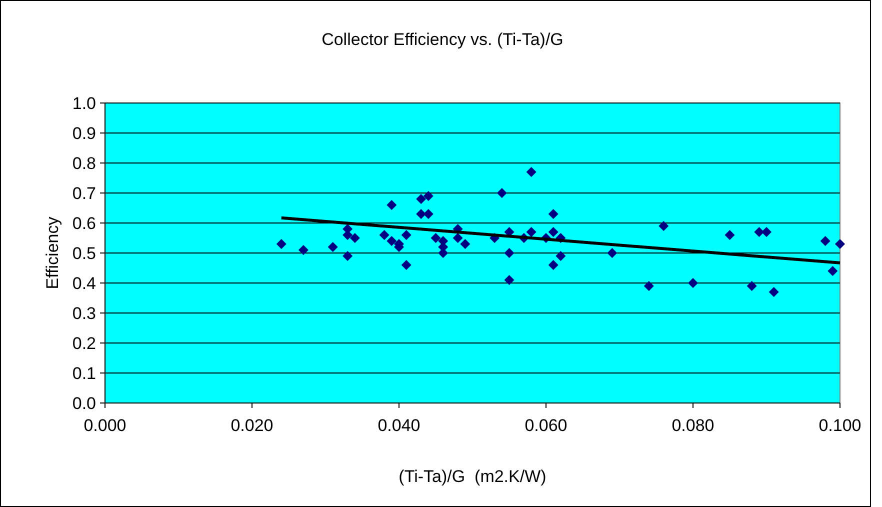 This screenshot has height=507, width=882. Describe the element at coordinates (252, 425) in the screenshot. I see `x-tick-label: 0.020` at that location.